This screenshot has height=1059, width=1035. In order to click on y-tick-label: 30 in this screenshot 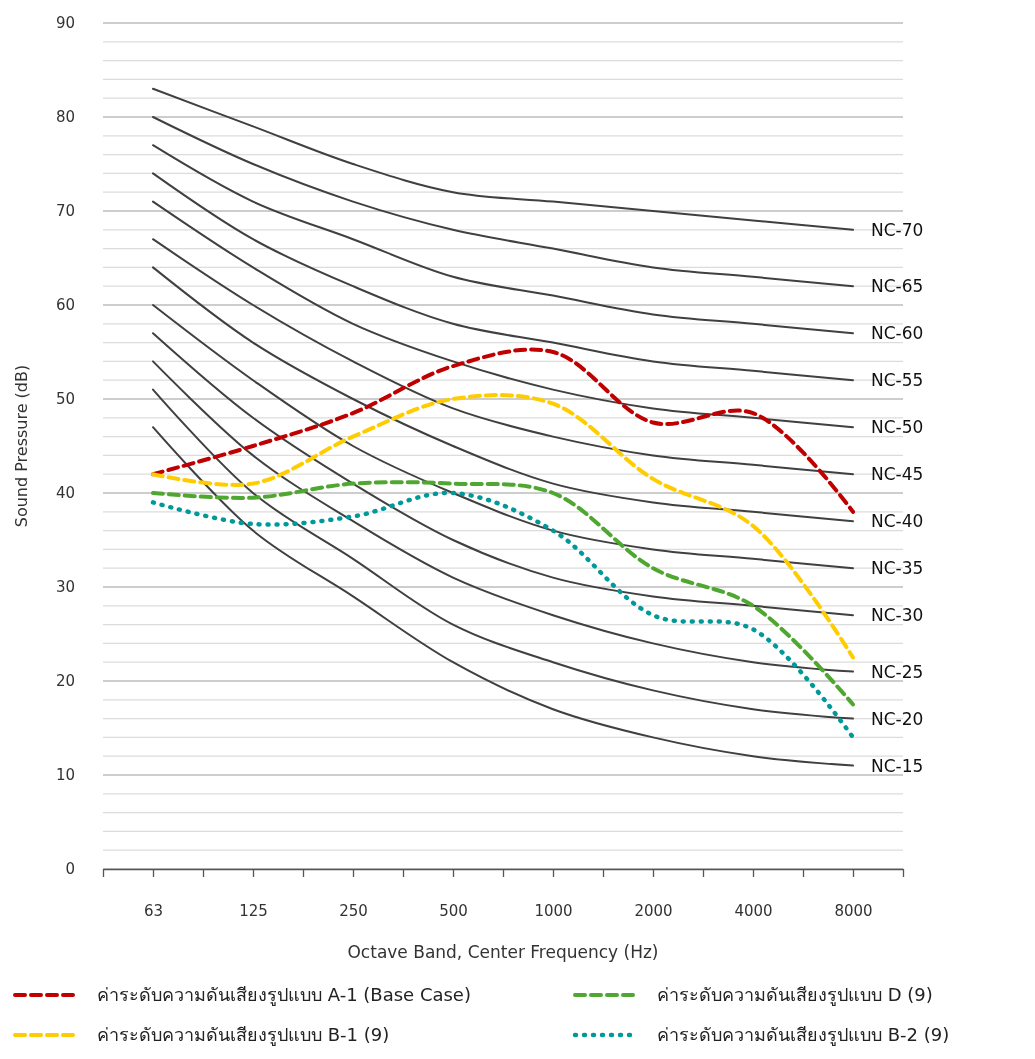, I will do `click(65, 587)`.